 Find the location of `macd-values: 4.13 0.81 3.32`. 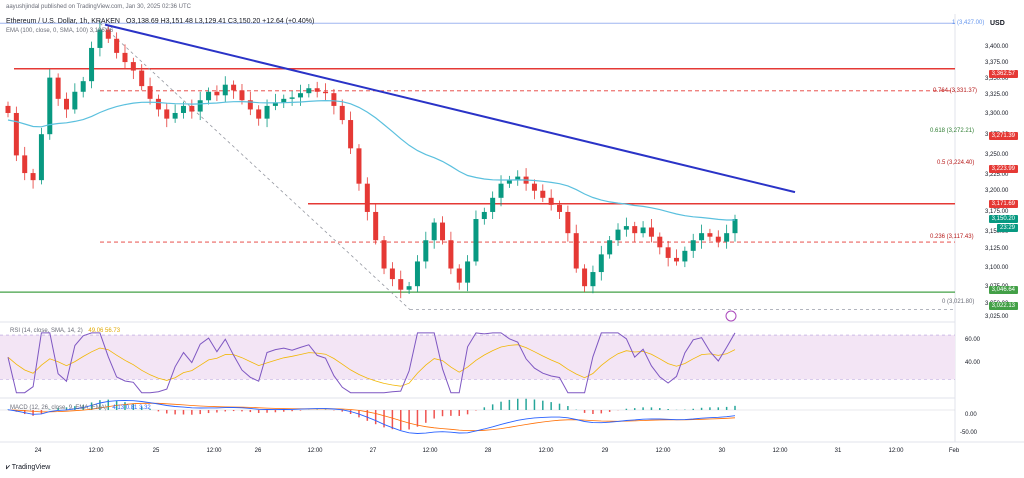

macd-values: 4.13 0.81 3.32 is located at coordinates (131, 408).